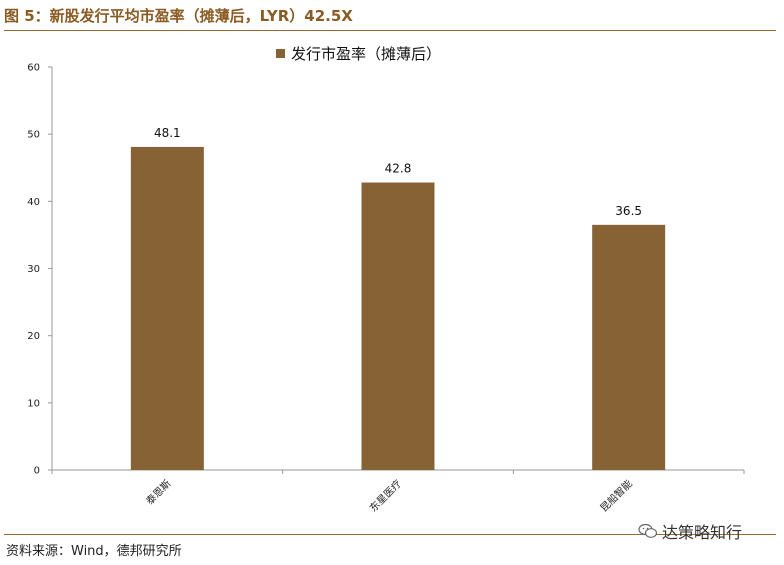 The image size is (784, 565). I want to click on y-tick-label: 50, so click(33, 135).